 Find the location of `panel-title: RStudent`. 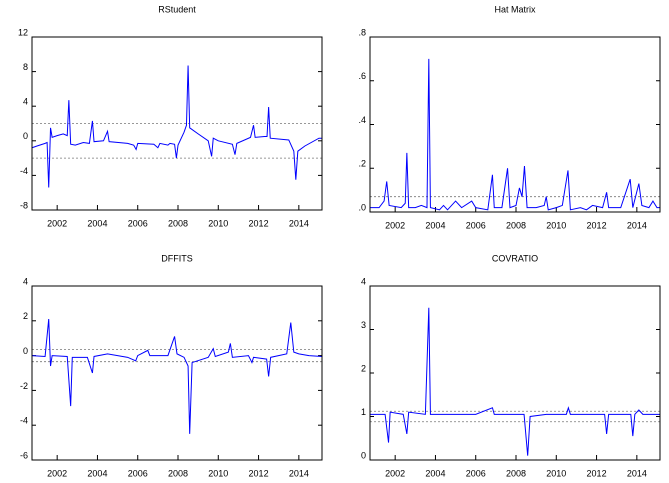

panel-title: RStudent is located at coordinates (177, 9).